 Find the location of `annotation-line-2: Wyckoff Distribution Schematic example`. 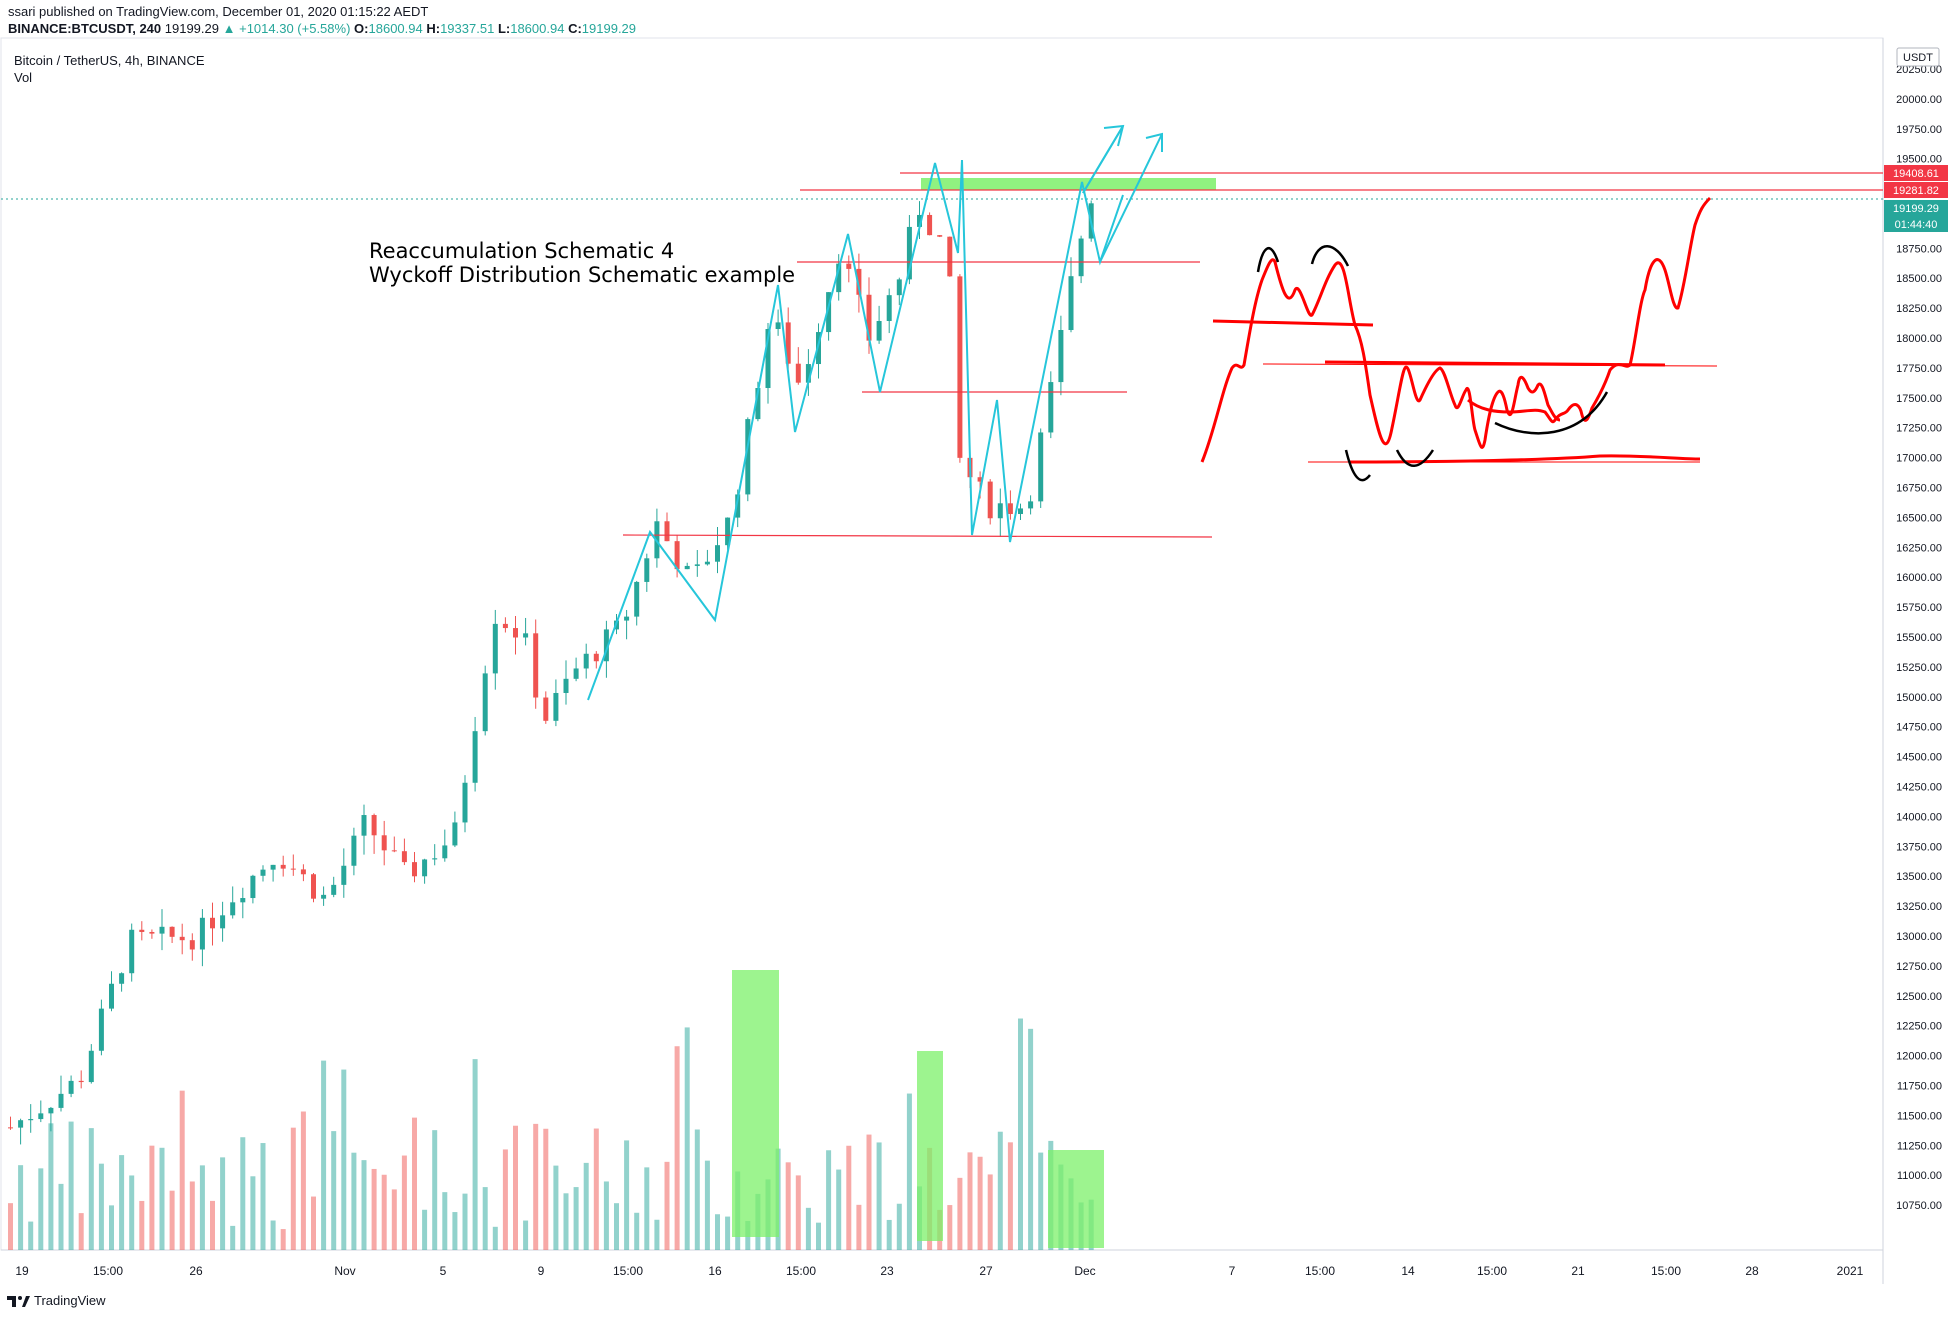

annotation-line-2: Wyckoff Distribution Schematic example is located at coordinates (582, 275).